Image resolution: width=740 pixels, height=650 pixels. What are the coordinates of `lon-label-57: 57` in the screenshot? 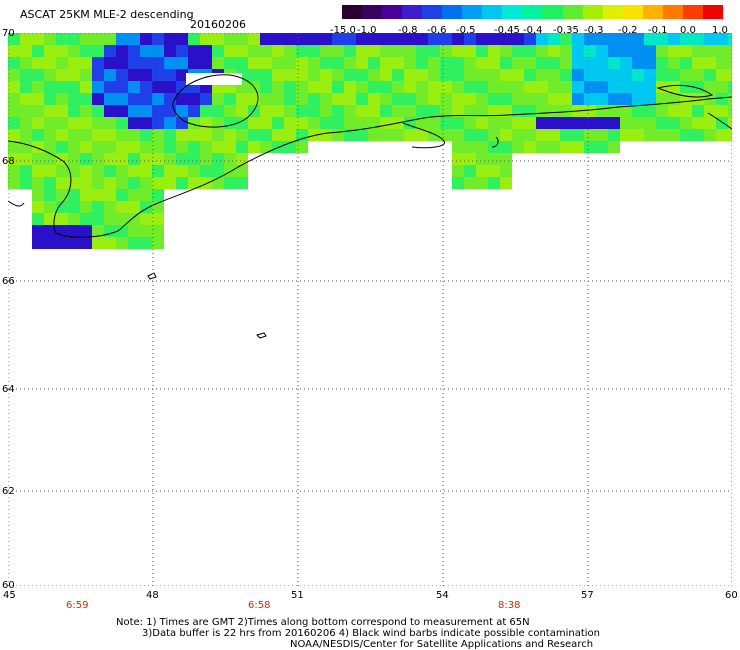 It's located at (587, 595).